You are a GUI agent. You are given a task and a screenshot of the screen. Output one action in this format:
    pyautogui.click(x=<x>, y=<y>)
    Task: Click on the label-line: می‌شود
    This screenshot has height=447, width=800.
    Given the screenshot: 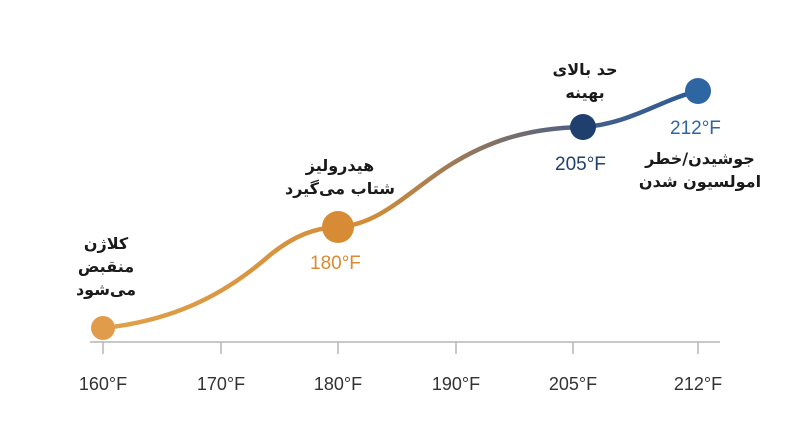 What is the action you would take?
    pyautogui.click(x=106, y=289)
    